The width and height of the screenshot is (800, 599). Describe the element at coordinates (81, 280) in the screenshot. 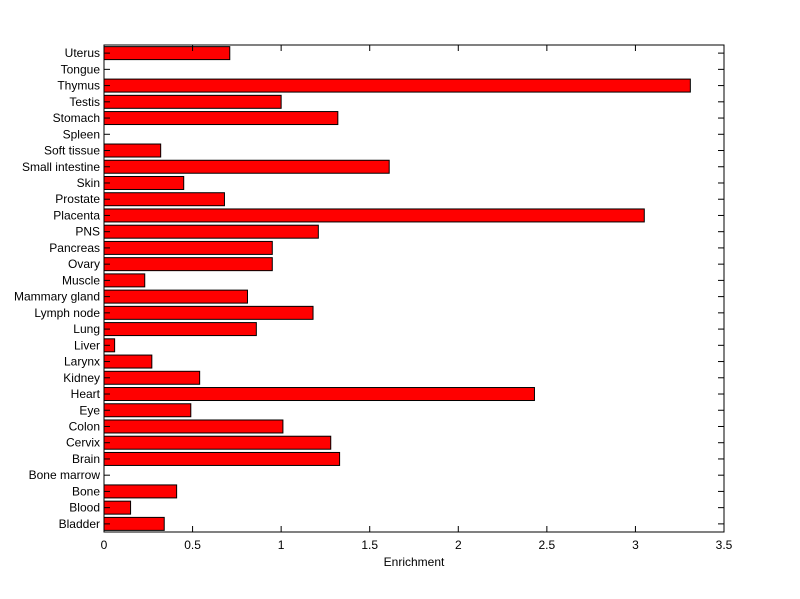

I see `y-tick-label: Muscle` at that location.